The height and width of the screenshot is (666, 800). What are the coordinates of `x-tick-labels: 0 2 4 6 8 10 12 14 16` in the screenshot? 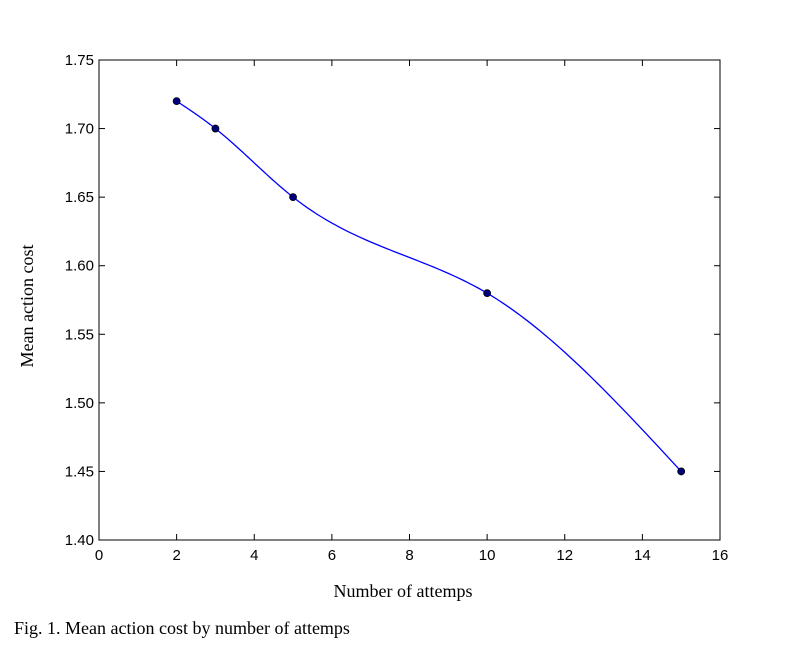 It's located at (412, 555).